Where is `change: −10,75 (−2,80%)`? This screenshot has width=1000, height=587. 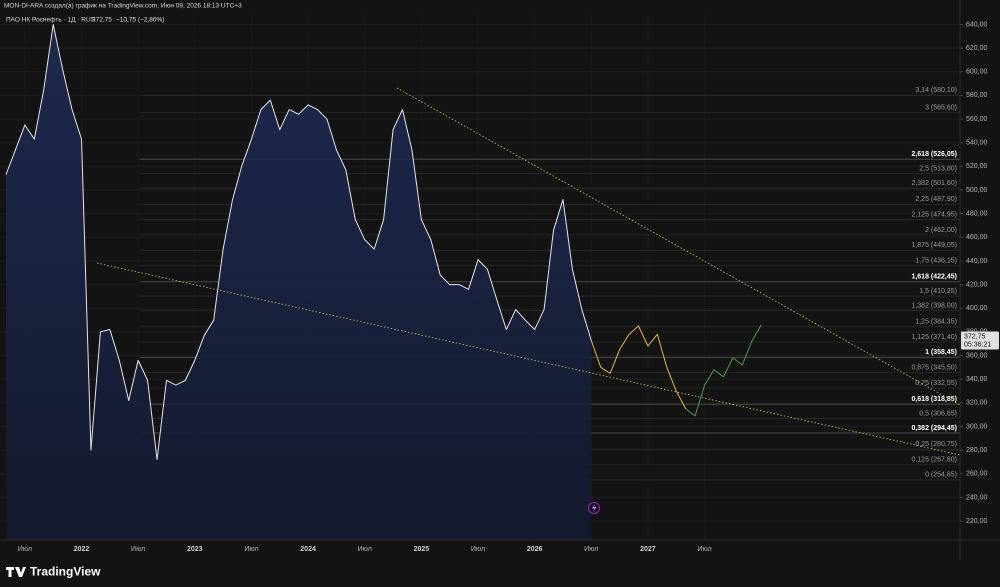 change: −10,75 (−2,80%) is located at coordinates (140, 20).